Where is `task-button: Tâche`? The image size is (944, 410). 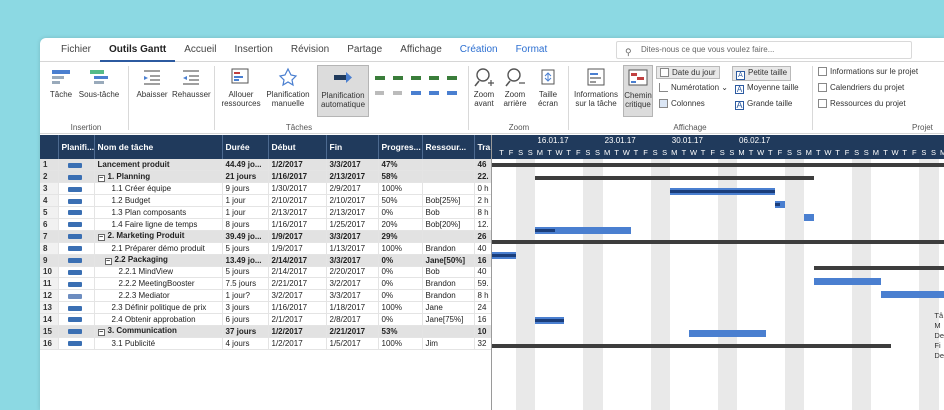 task-button: Tâche is located at coordinates (61, 83).